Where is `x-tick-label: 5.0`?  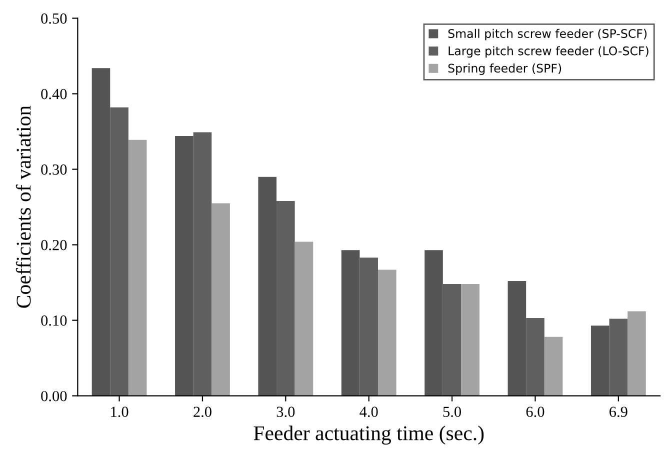 x-tick-label: 5.0 is located at coordinates (452, 412).